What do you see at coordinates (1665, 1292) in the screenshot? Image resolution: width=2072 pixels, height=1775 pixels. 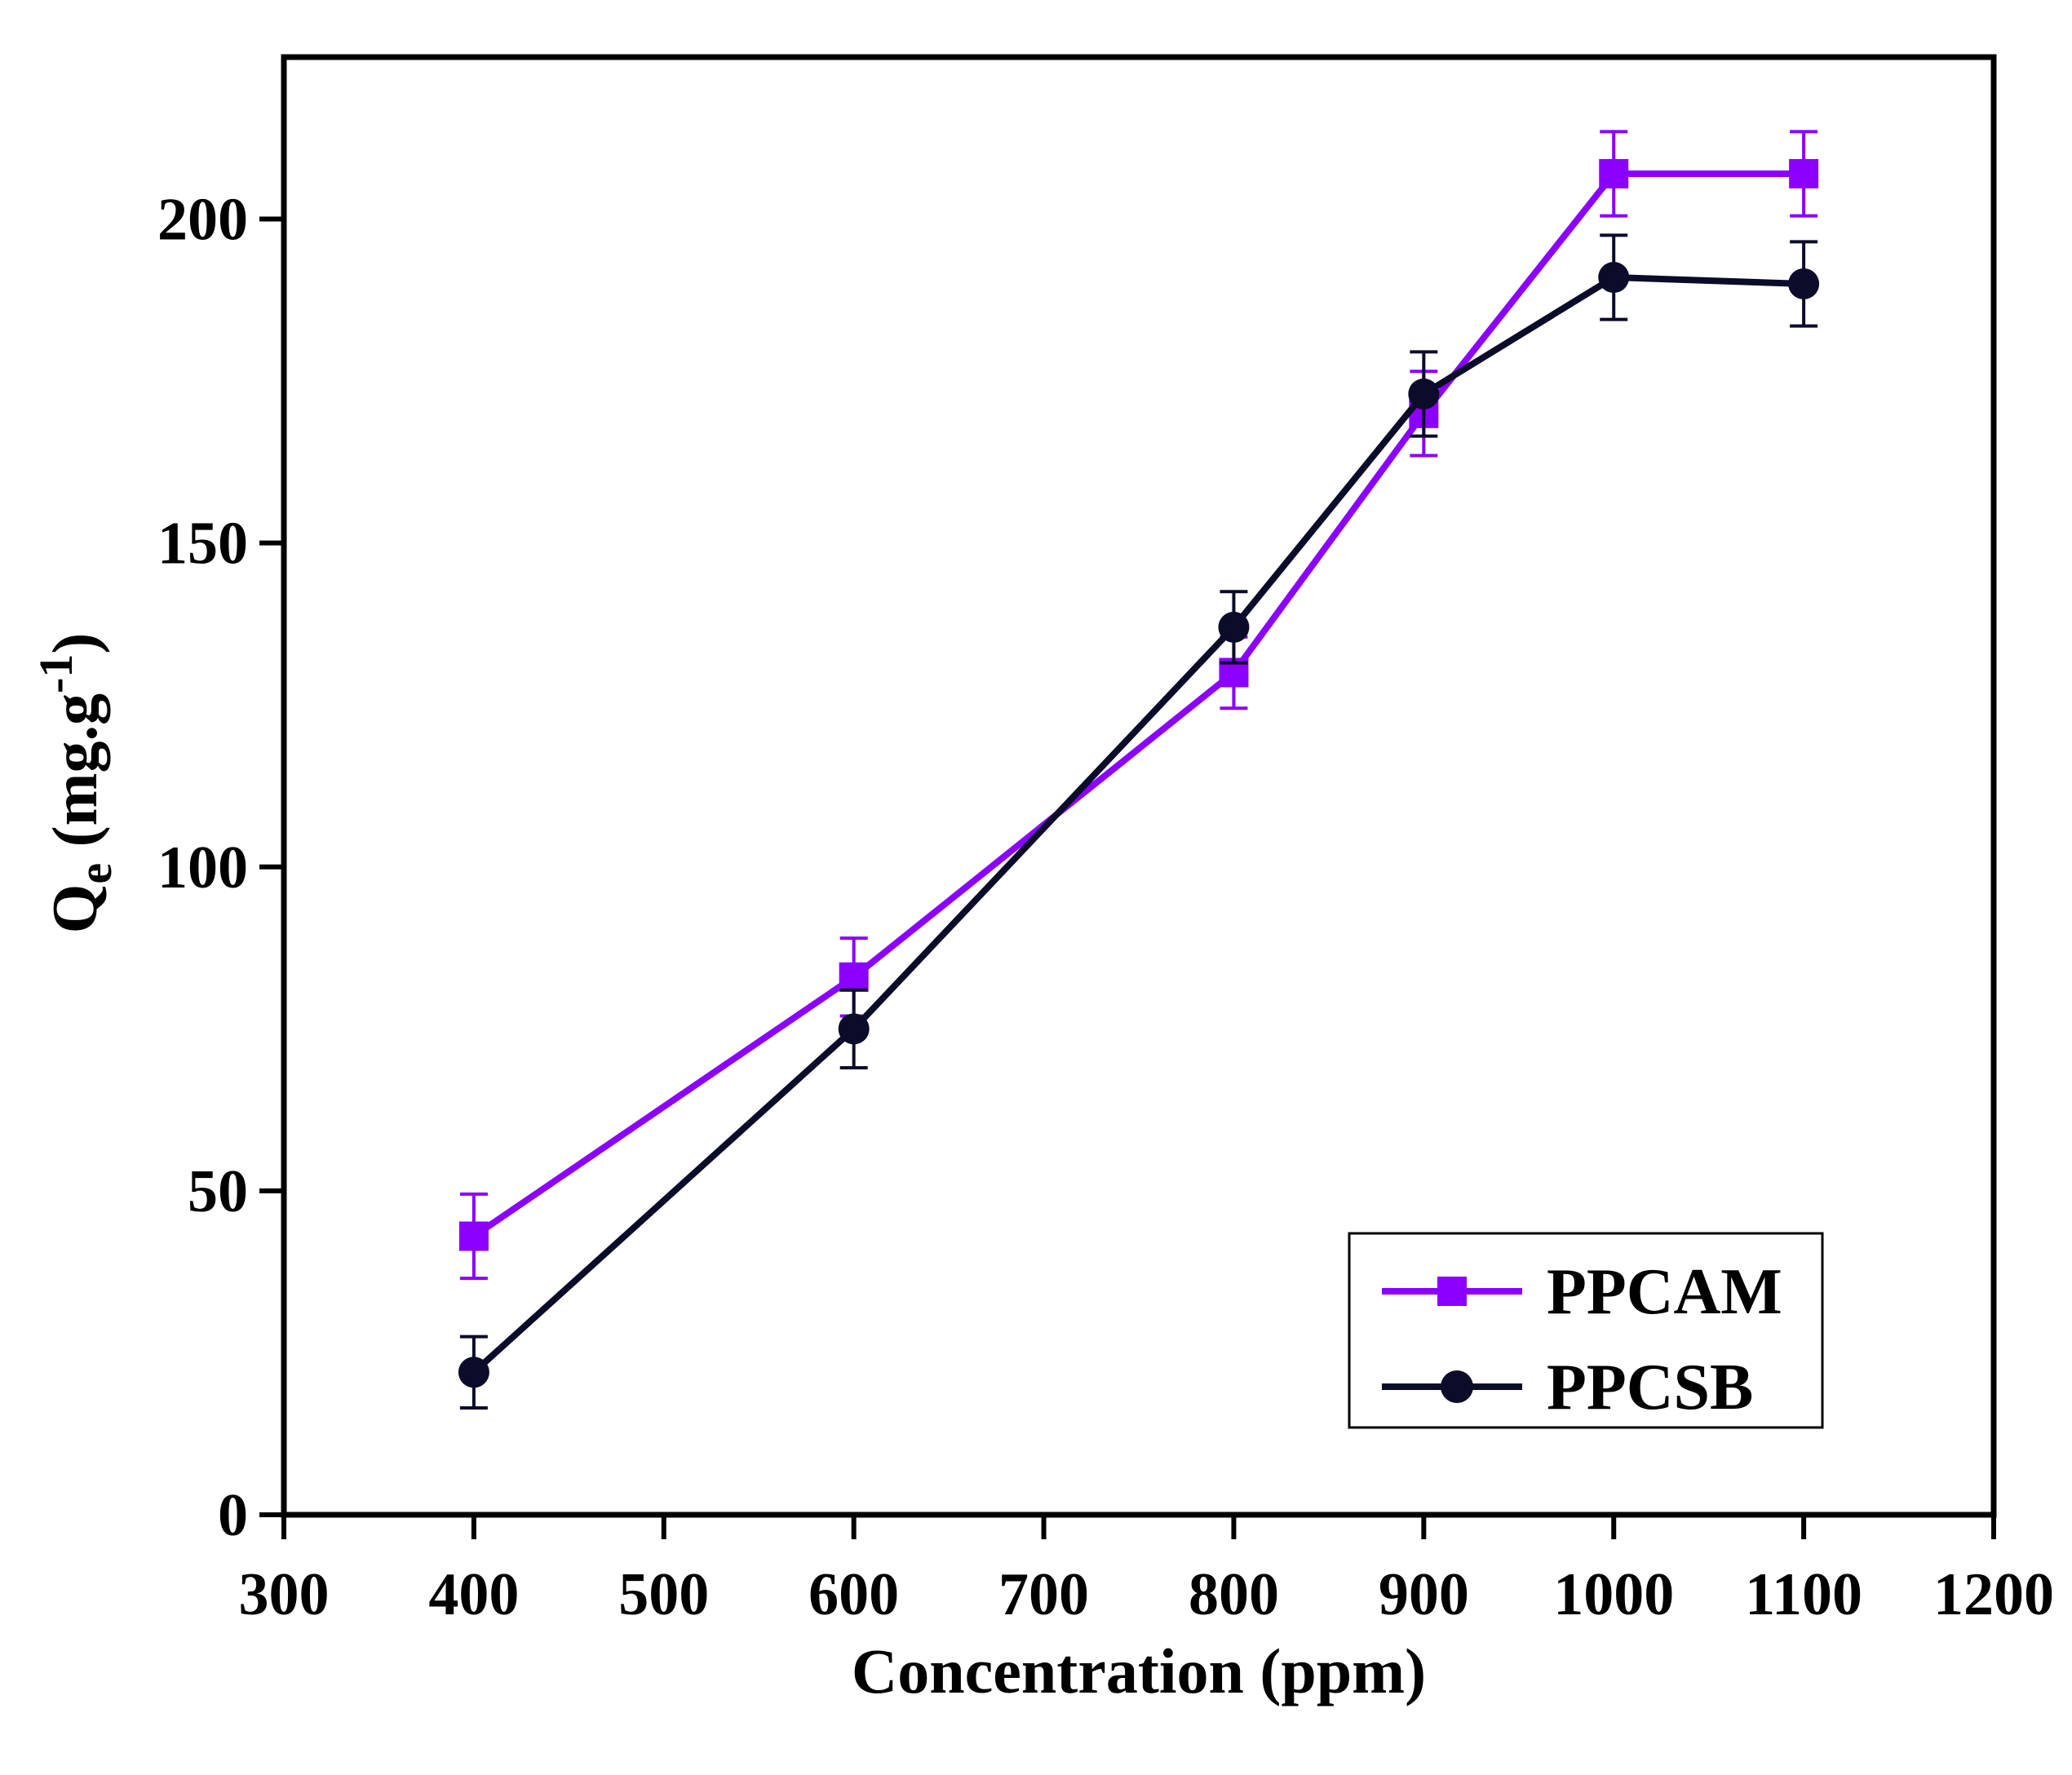 I see `legend-label-ppcam: PPCAM` at bounding box center [1665, 1292].